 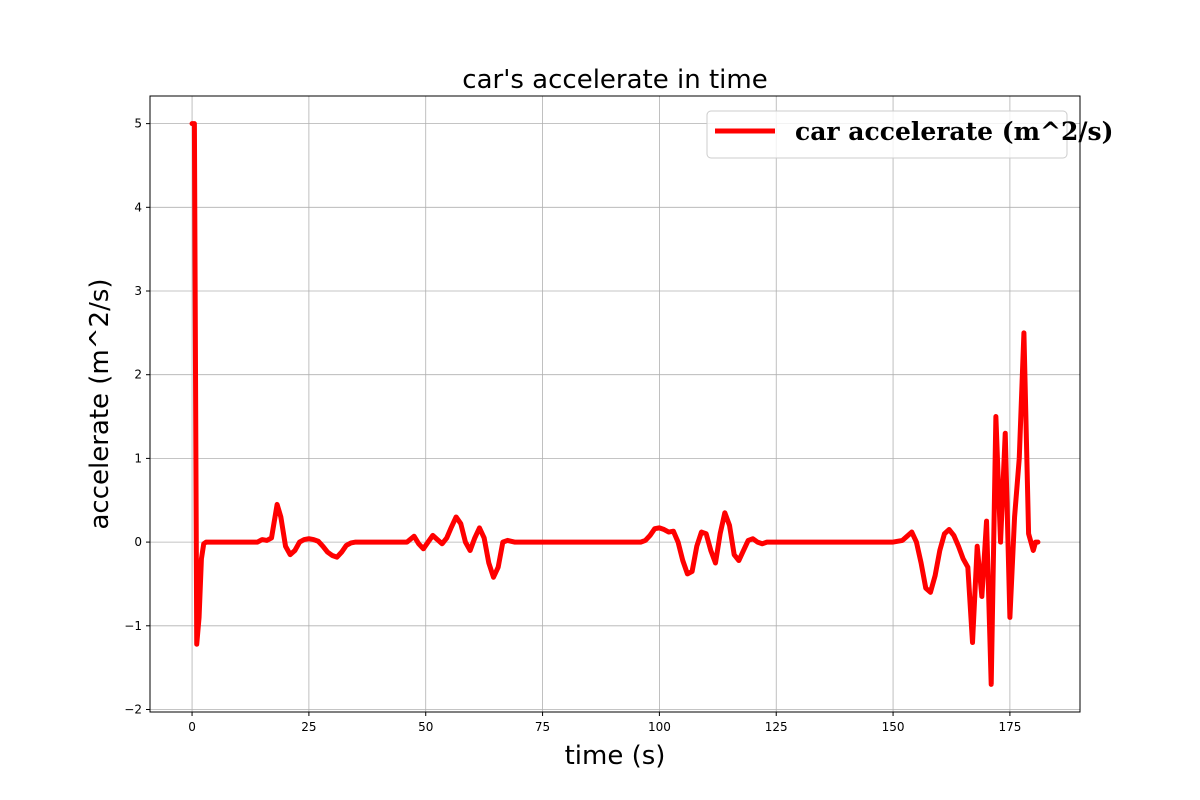 I want to click on x-tick-label: 75, so click(x=542, y=727).